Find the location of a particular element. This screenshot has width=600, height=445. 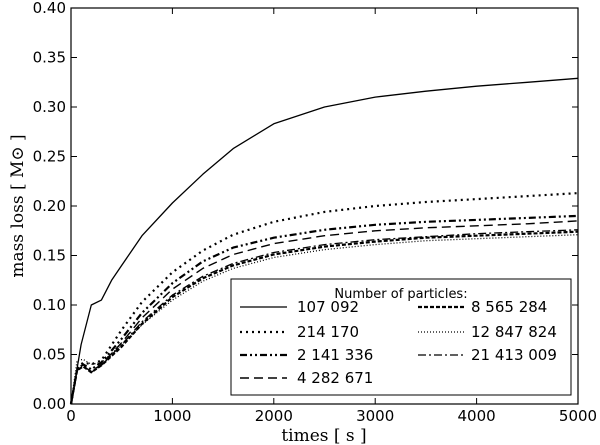

legend-label: 107 092 is located at coordinates (328, 307).